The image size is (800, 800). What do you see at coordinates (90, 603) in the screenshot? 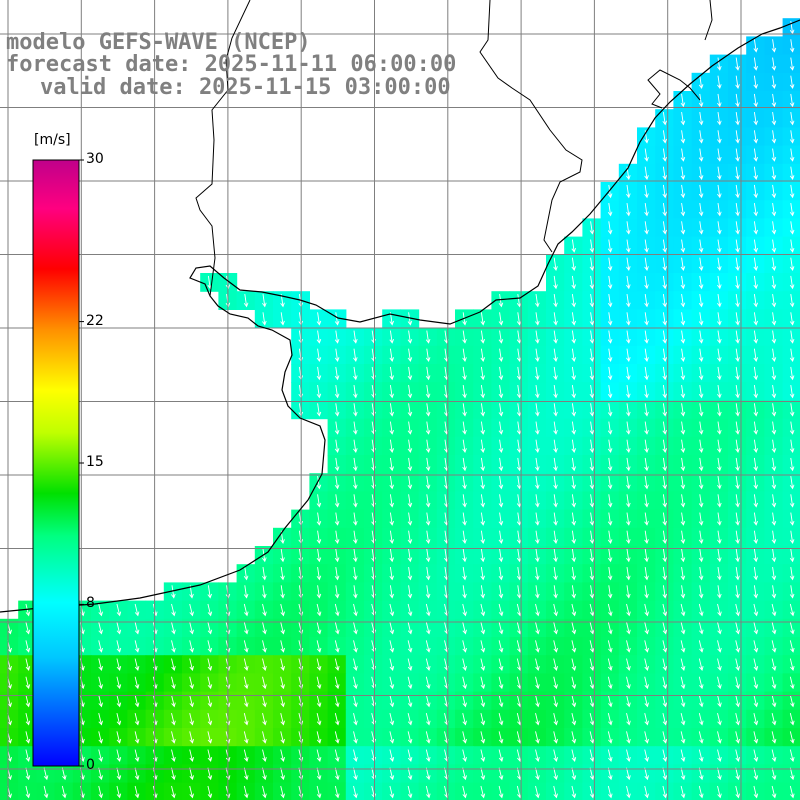
I see `colorbar-tick-label: 8` at bounding box center [90, 603].